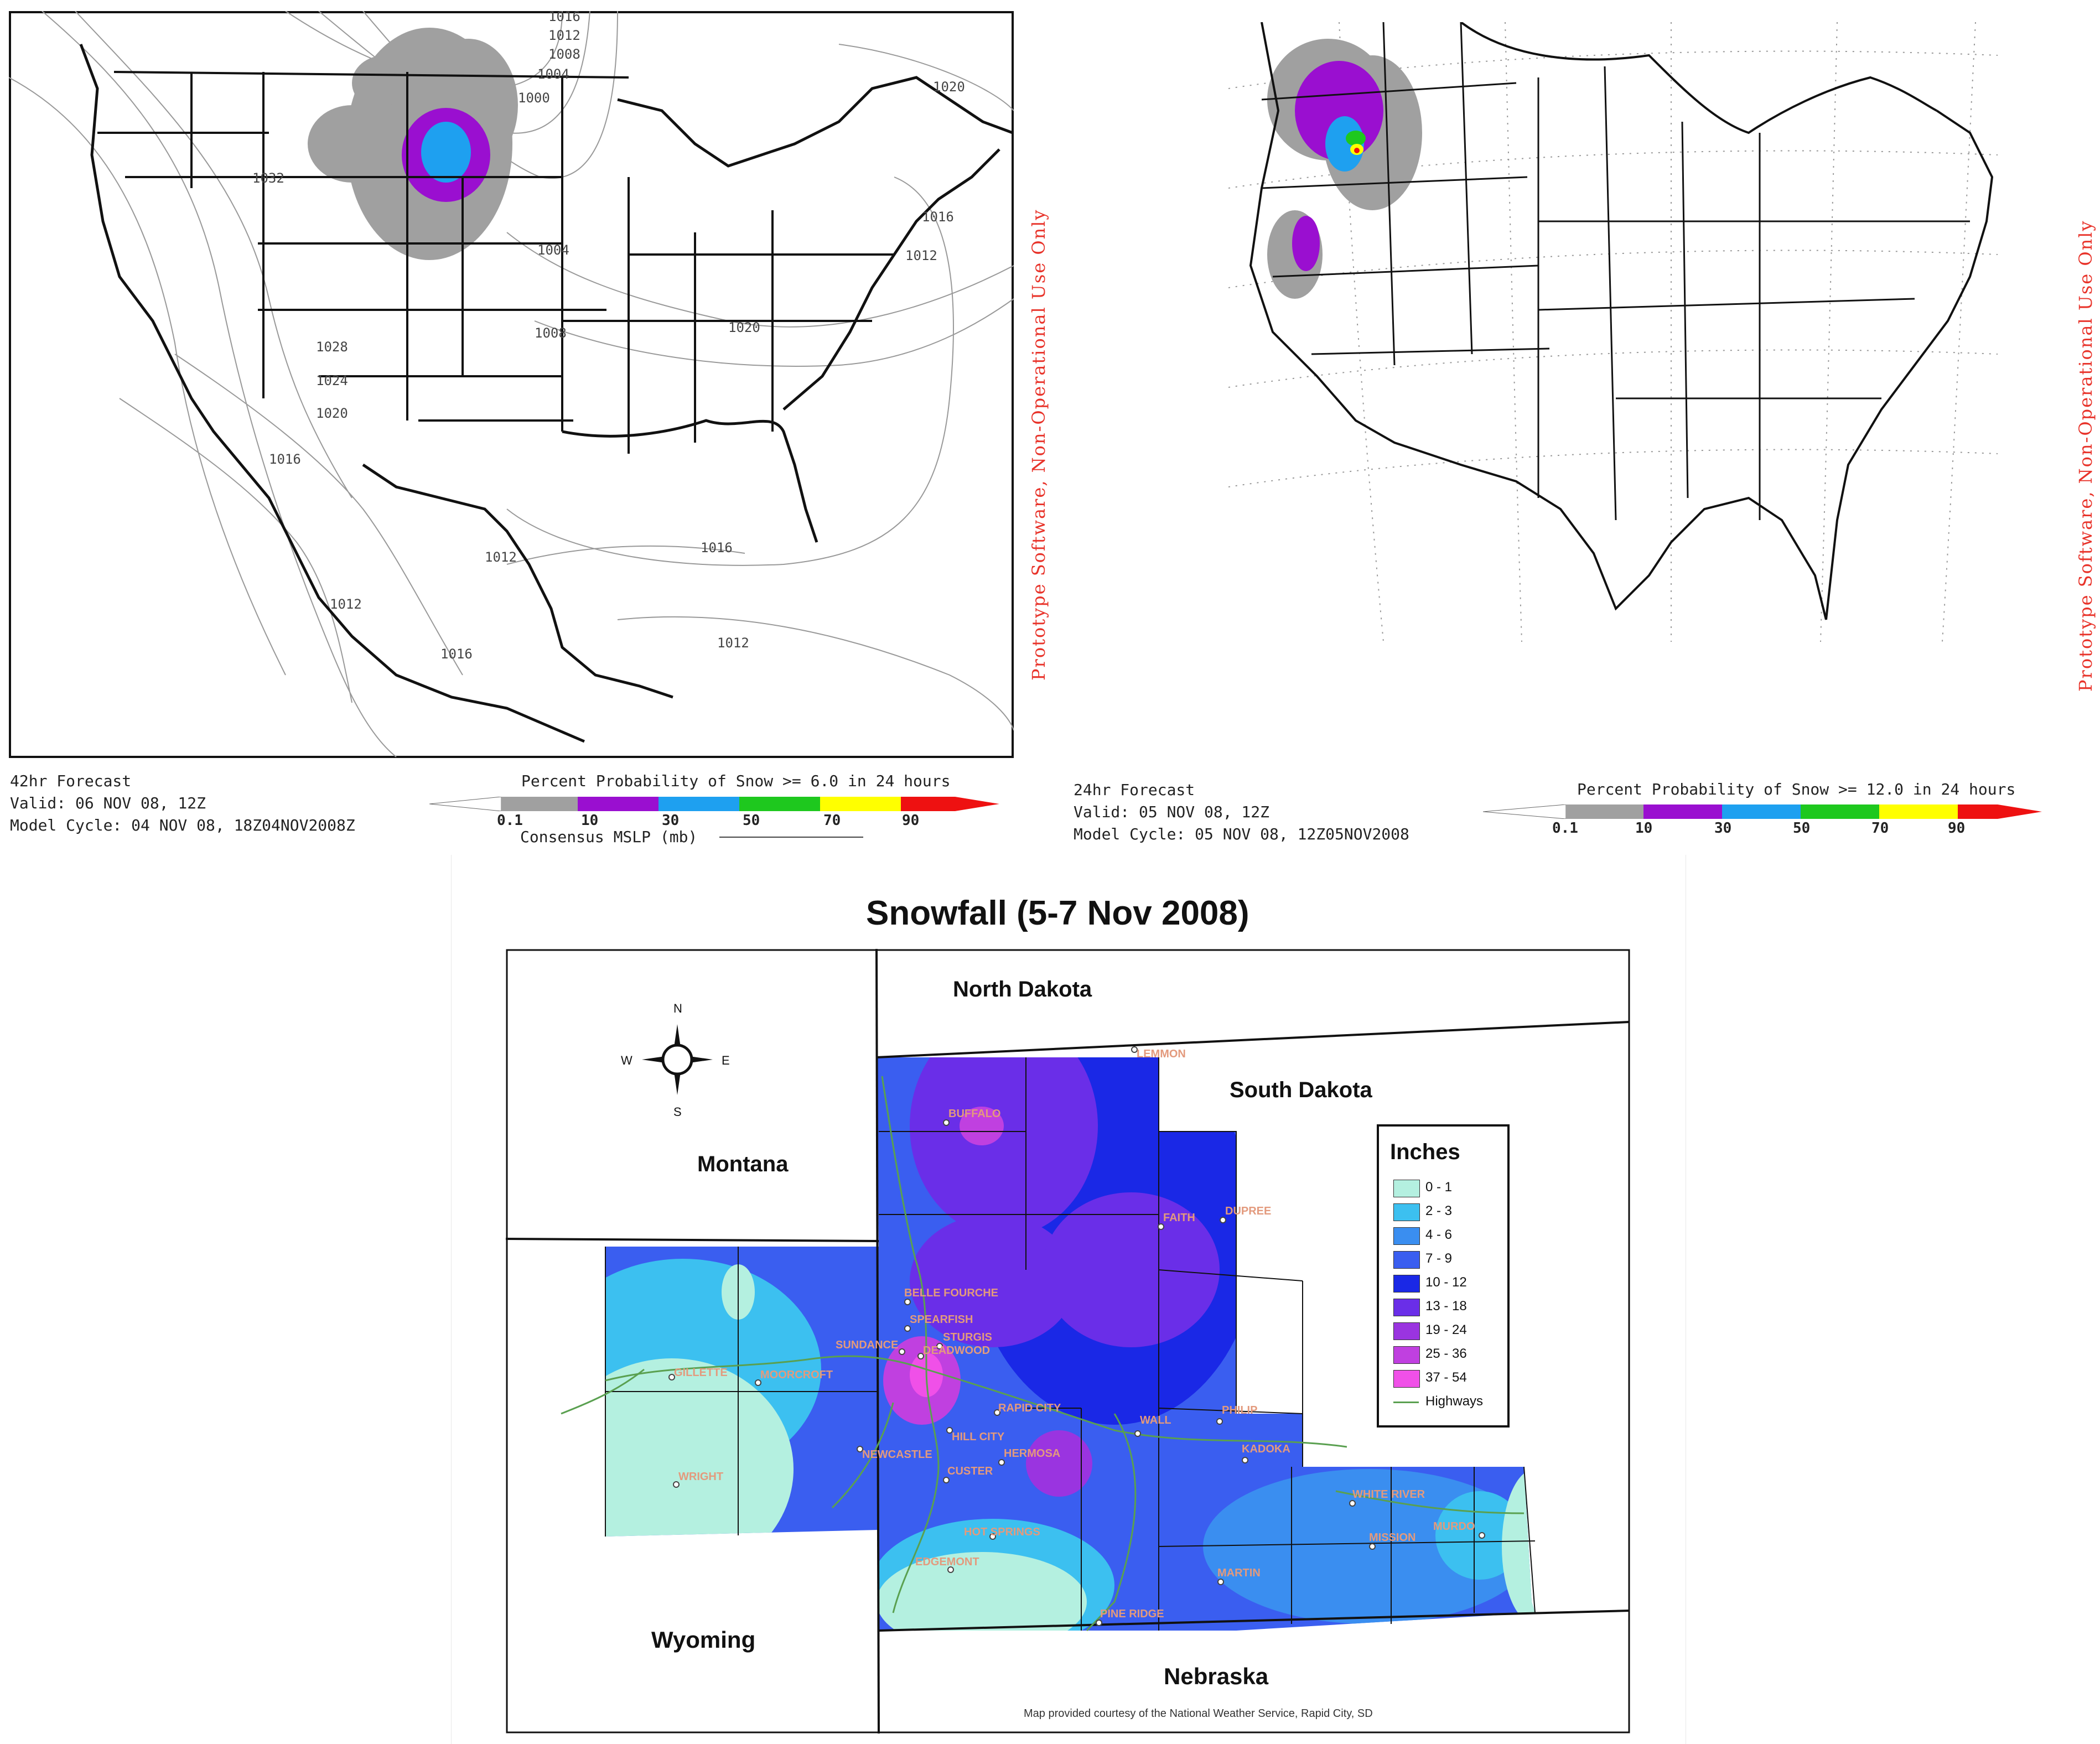  What do you see at coordinates (1248, 1211) in the screenshot?
I see `city-label: DUPREE` at bounding box center [1248, 1211].